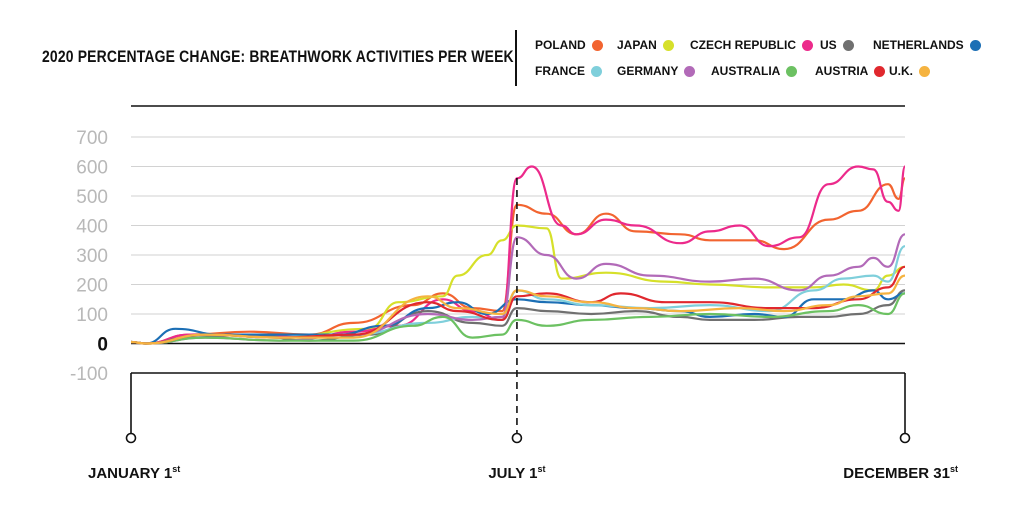 This screenshot has height=512, width=1024. What do you see at coordinates (92, 256) in the screenshot?
I see `y-tick-label: 300` at bounding box center [92, 256].